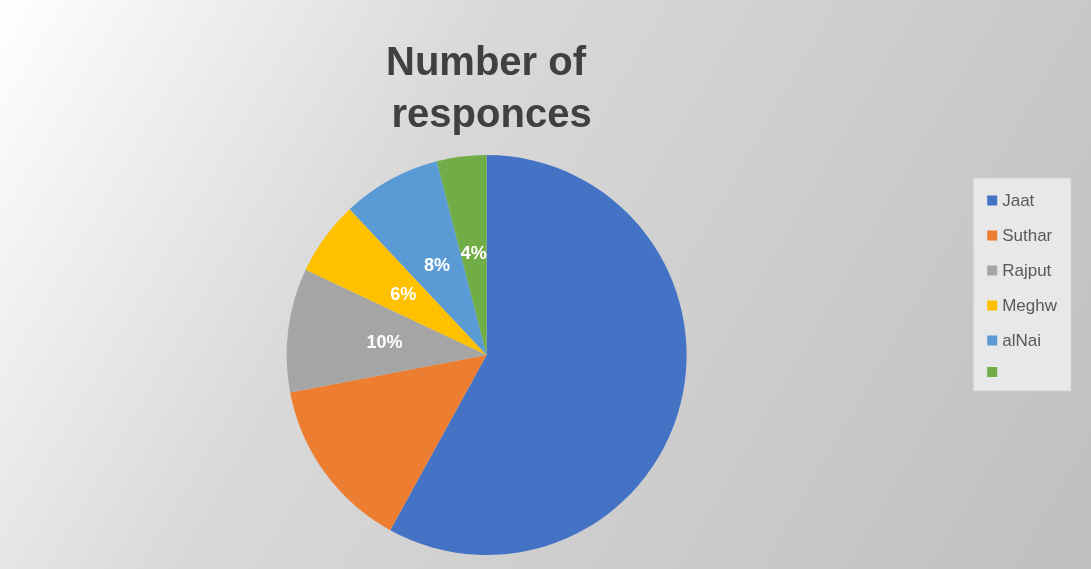 This screenshot has height=569, width=1091. What do you see at coordinates (1018, 200) in the screenshot?
I see `legend-label: Jaat` at bounding box center [1018, 200].